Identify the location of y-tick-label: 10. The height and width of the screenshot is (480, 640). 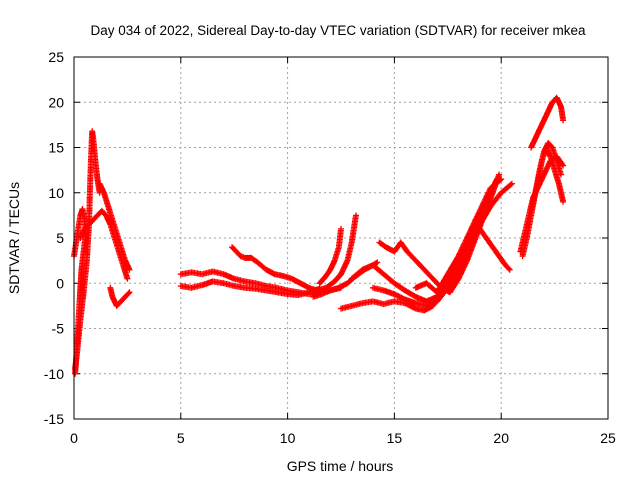
(56, 193).